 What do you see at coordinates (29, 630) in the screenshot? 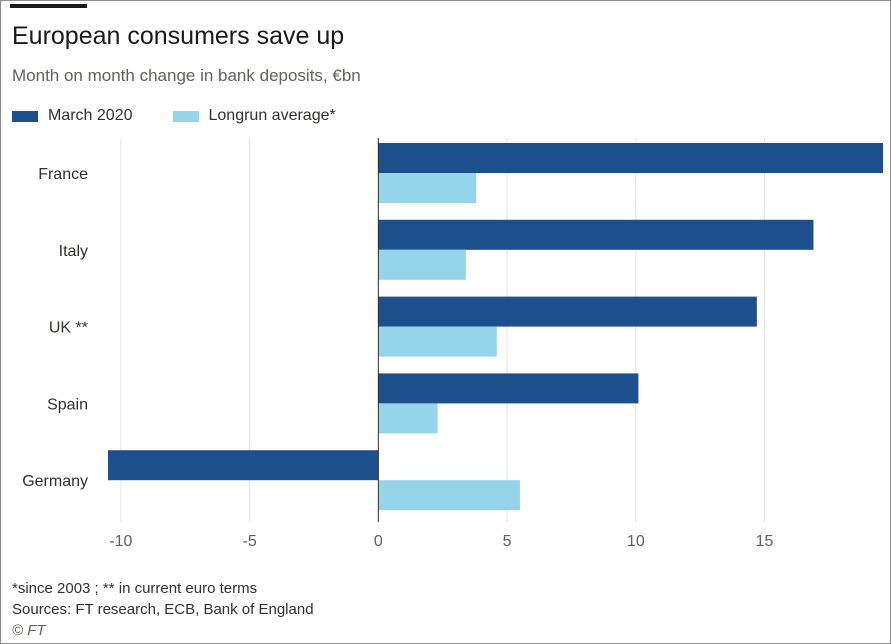
I see `ft-credit: © FT` at bounding box center [29, 630].